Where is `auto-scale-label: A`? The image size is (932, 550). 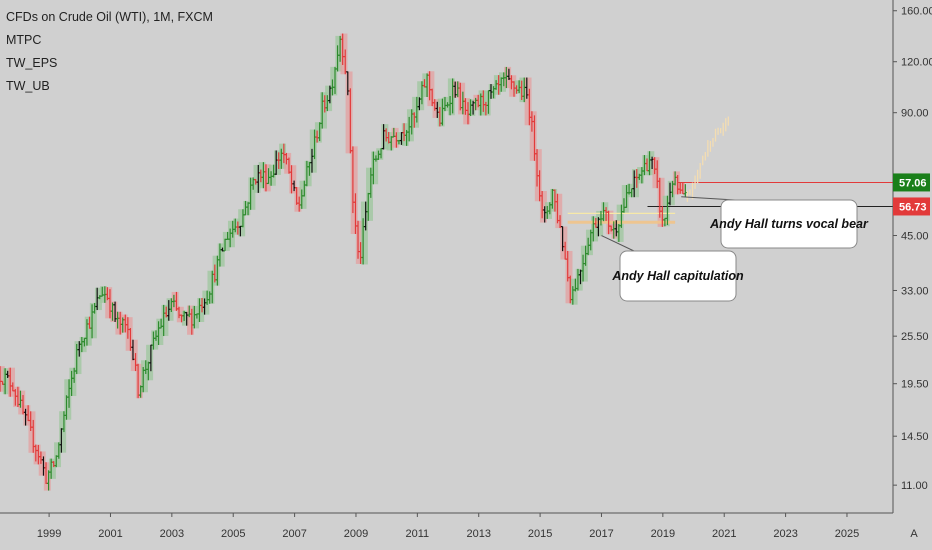
auto-scale-label: A is located at coordinates (914, 534).